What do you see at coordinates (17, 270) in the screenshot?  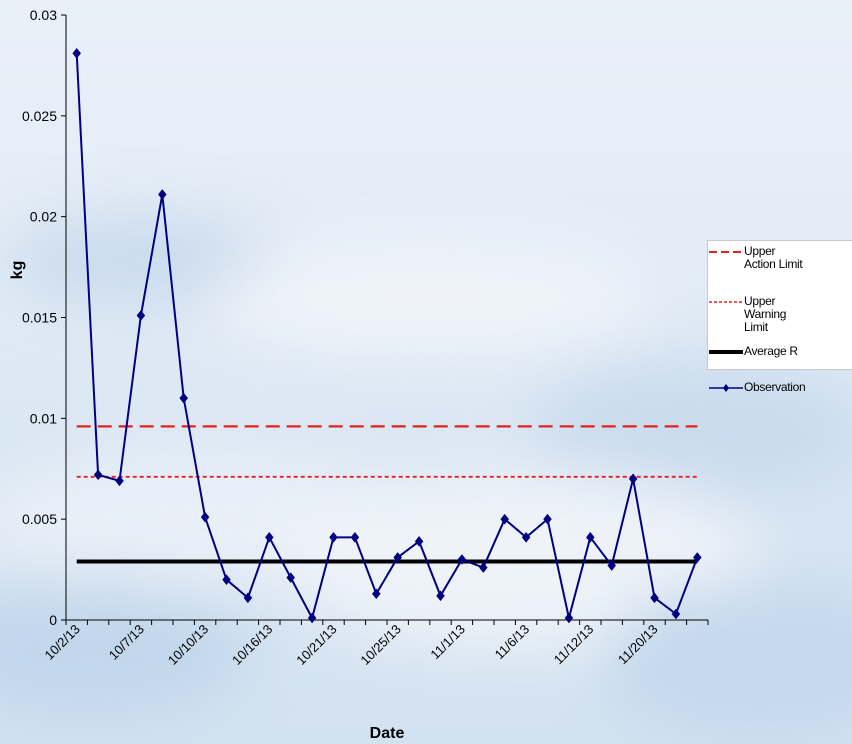 I see `y-axis-title: kg` at bounding box center [17, 270].